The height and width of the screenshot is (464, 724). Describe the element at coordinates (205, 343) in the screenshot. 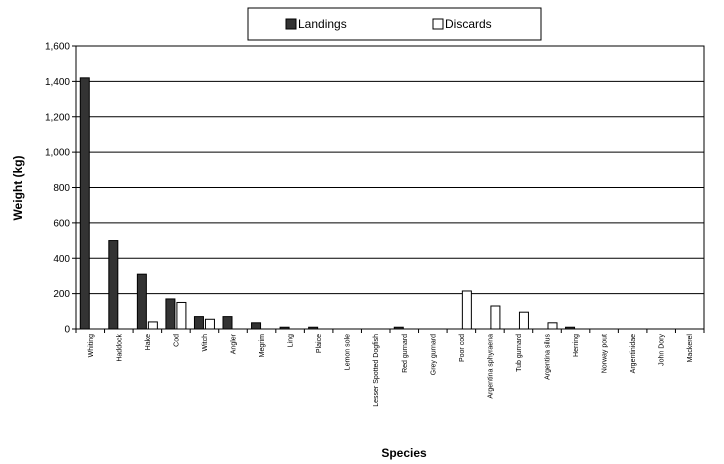

I see `x-tick-label: Witch` at that location.